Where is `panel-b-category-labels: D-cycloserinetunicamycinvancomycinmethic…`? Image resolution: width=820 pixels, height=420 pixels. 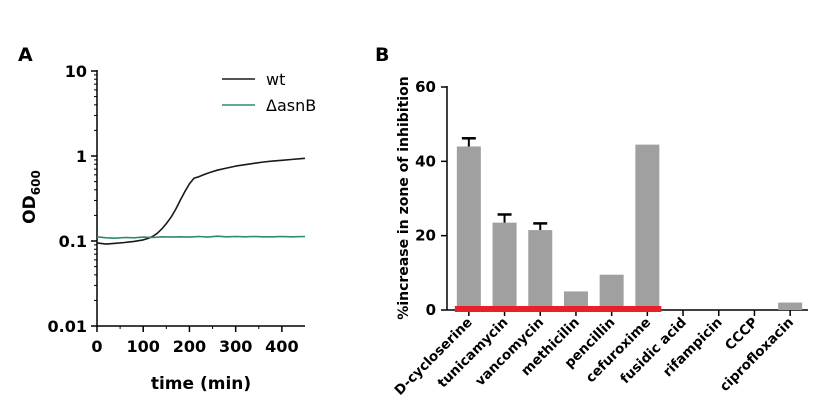
panel-b-category-labels: D-cycloserinetunicamycinvancomycinmethic… is located at coordinates (594, 356).